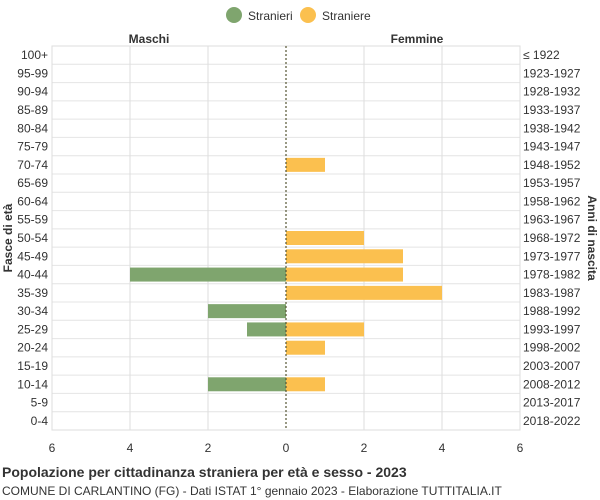  Describe the element at coordinates (298, 15) in the screenshot. I see `legend: Stranieri Straniere` at that location.